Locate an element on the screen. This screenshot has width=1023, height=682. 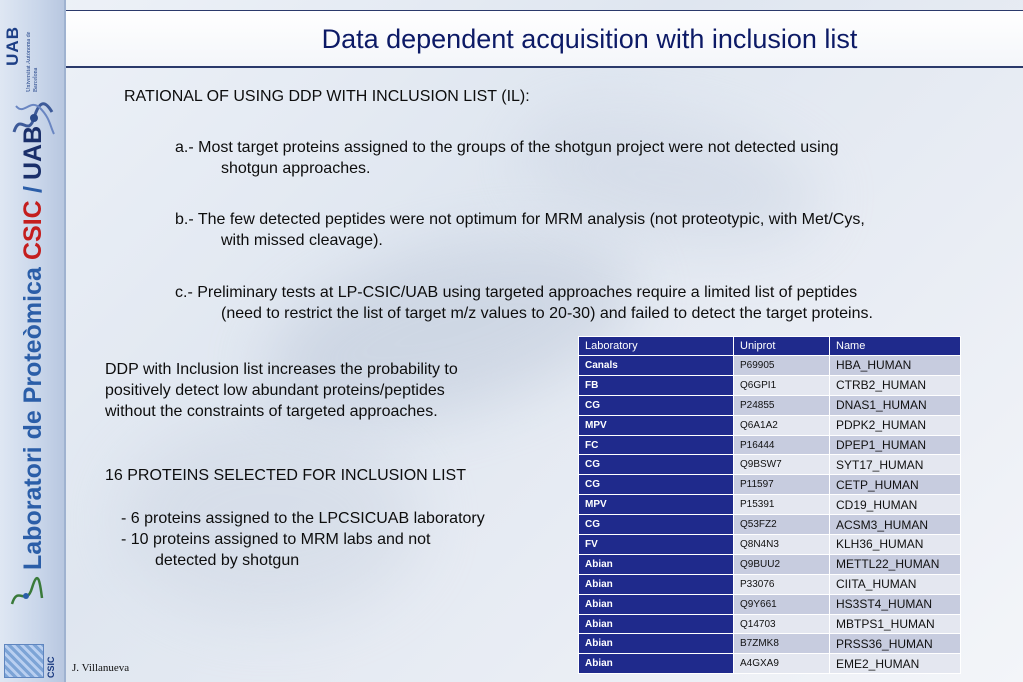
cell-uniprot: P11597 is located at coordinates (781, 485).